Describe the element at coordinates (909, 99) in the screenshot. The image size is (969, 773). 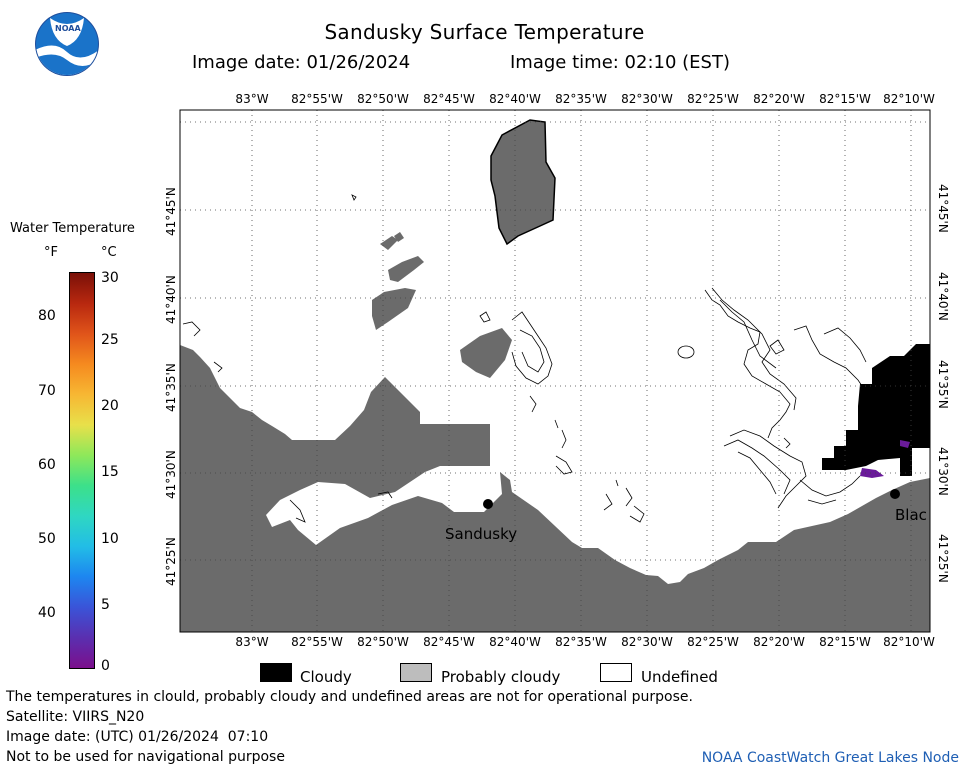
I see `lon-label-top: 82°10'W` at that location.